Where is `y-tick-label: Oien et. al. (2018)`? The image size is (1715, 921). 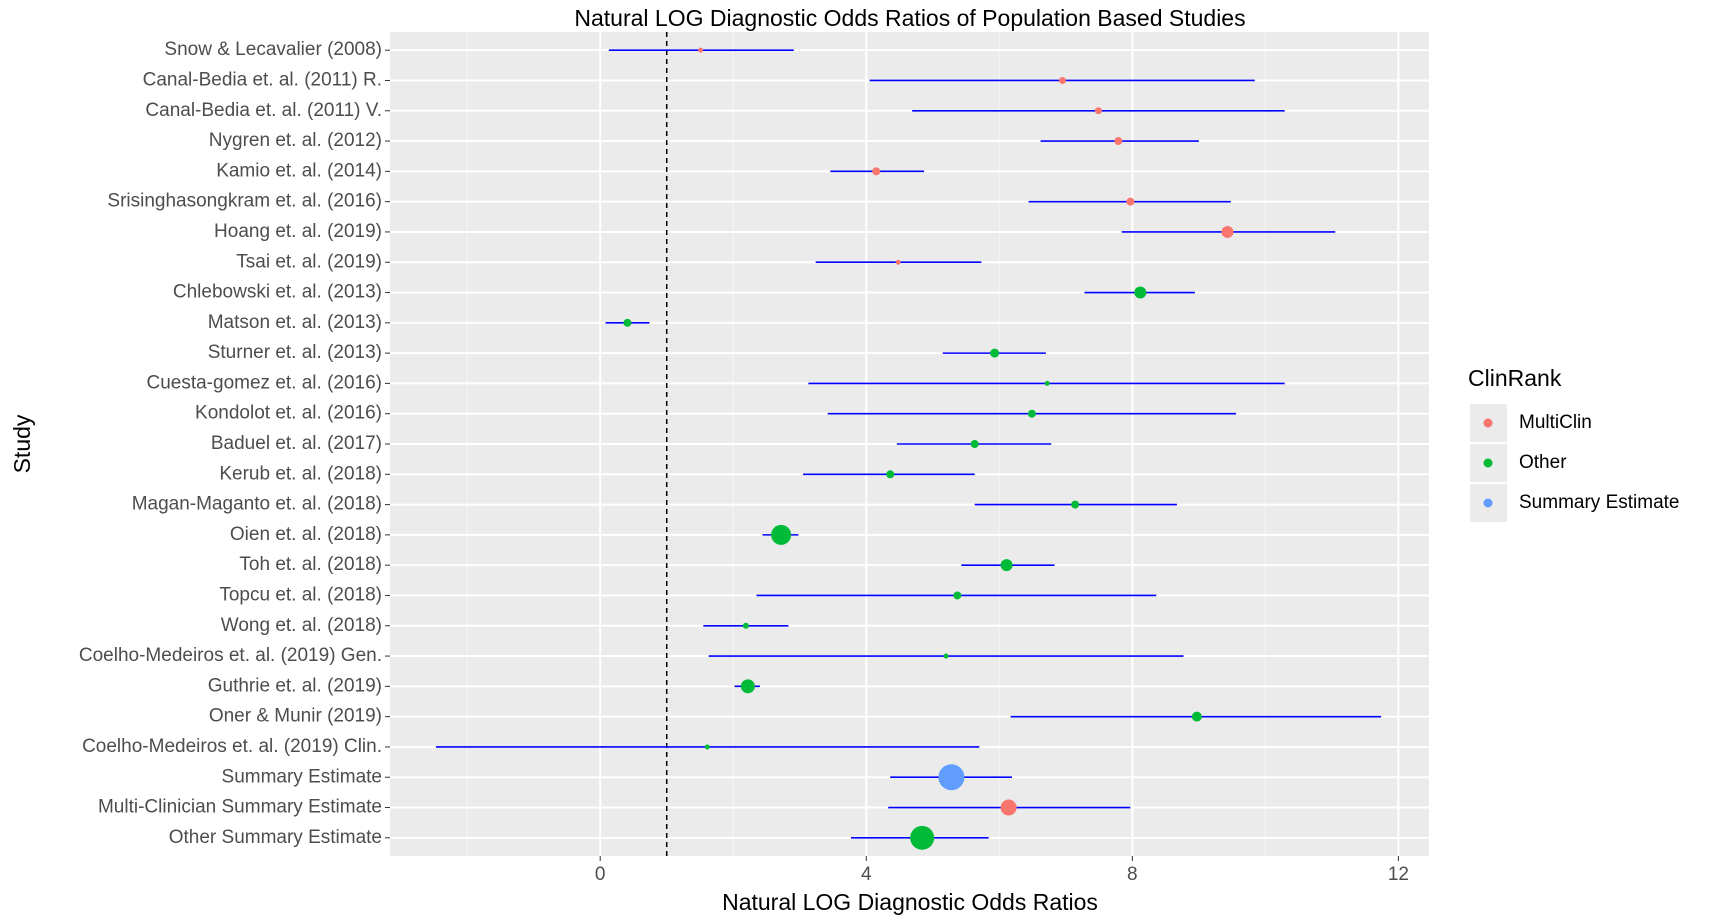 y-tick-label: Oien et. al. (2018) is located at coordinates (306, 534).